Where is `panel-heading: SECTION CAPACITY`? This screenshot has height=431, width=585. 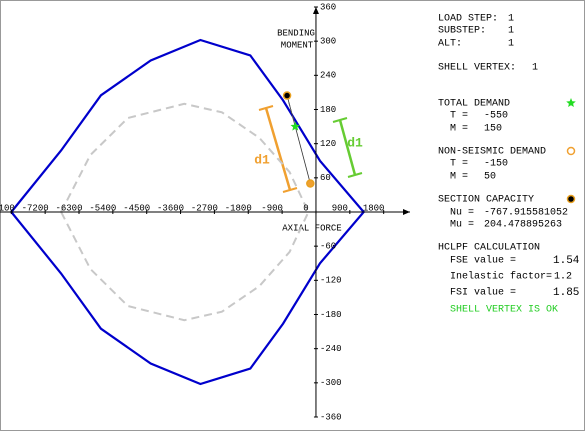 panel-heading: SECTION CAPACITY is located at coordinates (486, 200).